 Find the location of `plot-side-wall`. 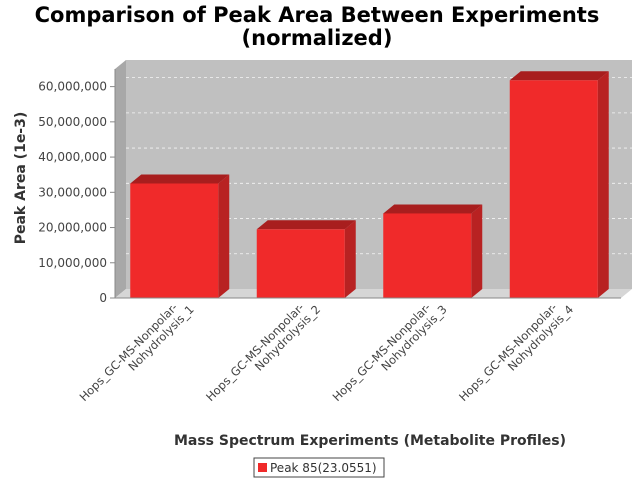

plot-side-wall is located at coordinates (120, 179).